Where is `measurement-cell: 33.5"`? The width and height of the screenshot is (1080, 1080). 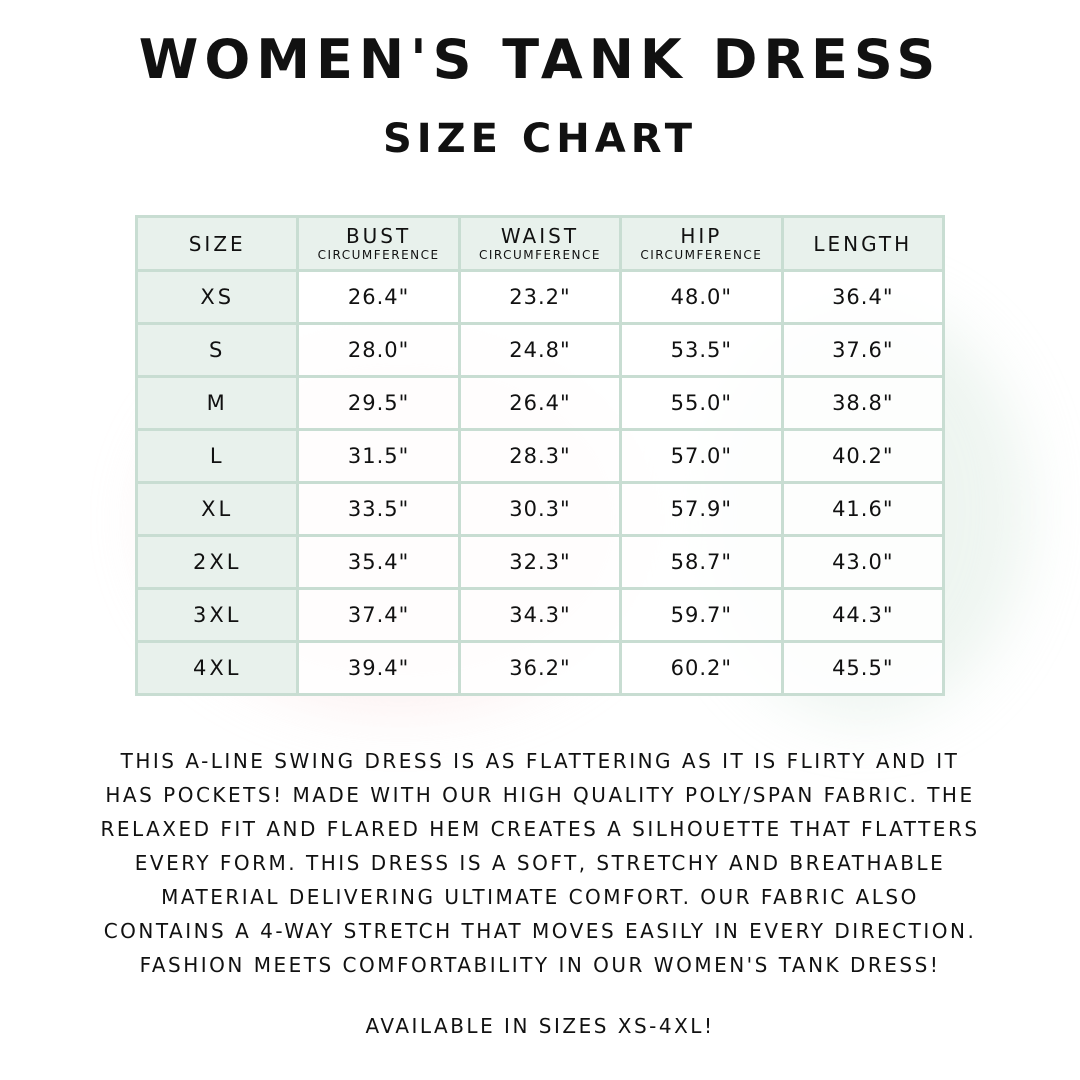
measurement-cell: 33.5" is located at coordinates (378, 509).